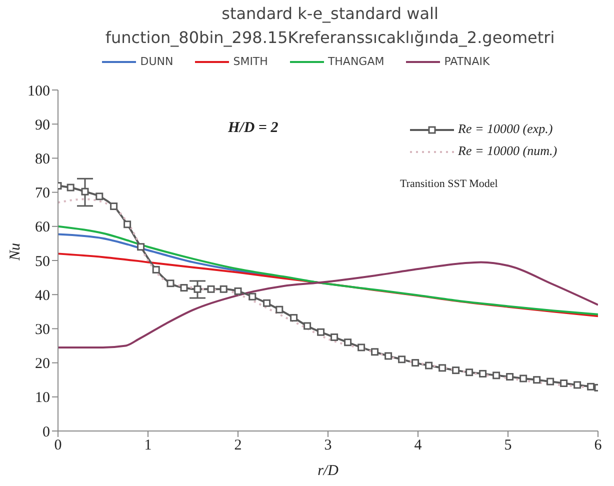 This screenshot has height=486, width=614. I want to click on legend-label: Re = 10000 (exp.), so click(505, 129).